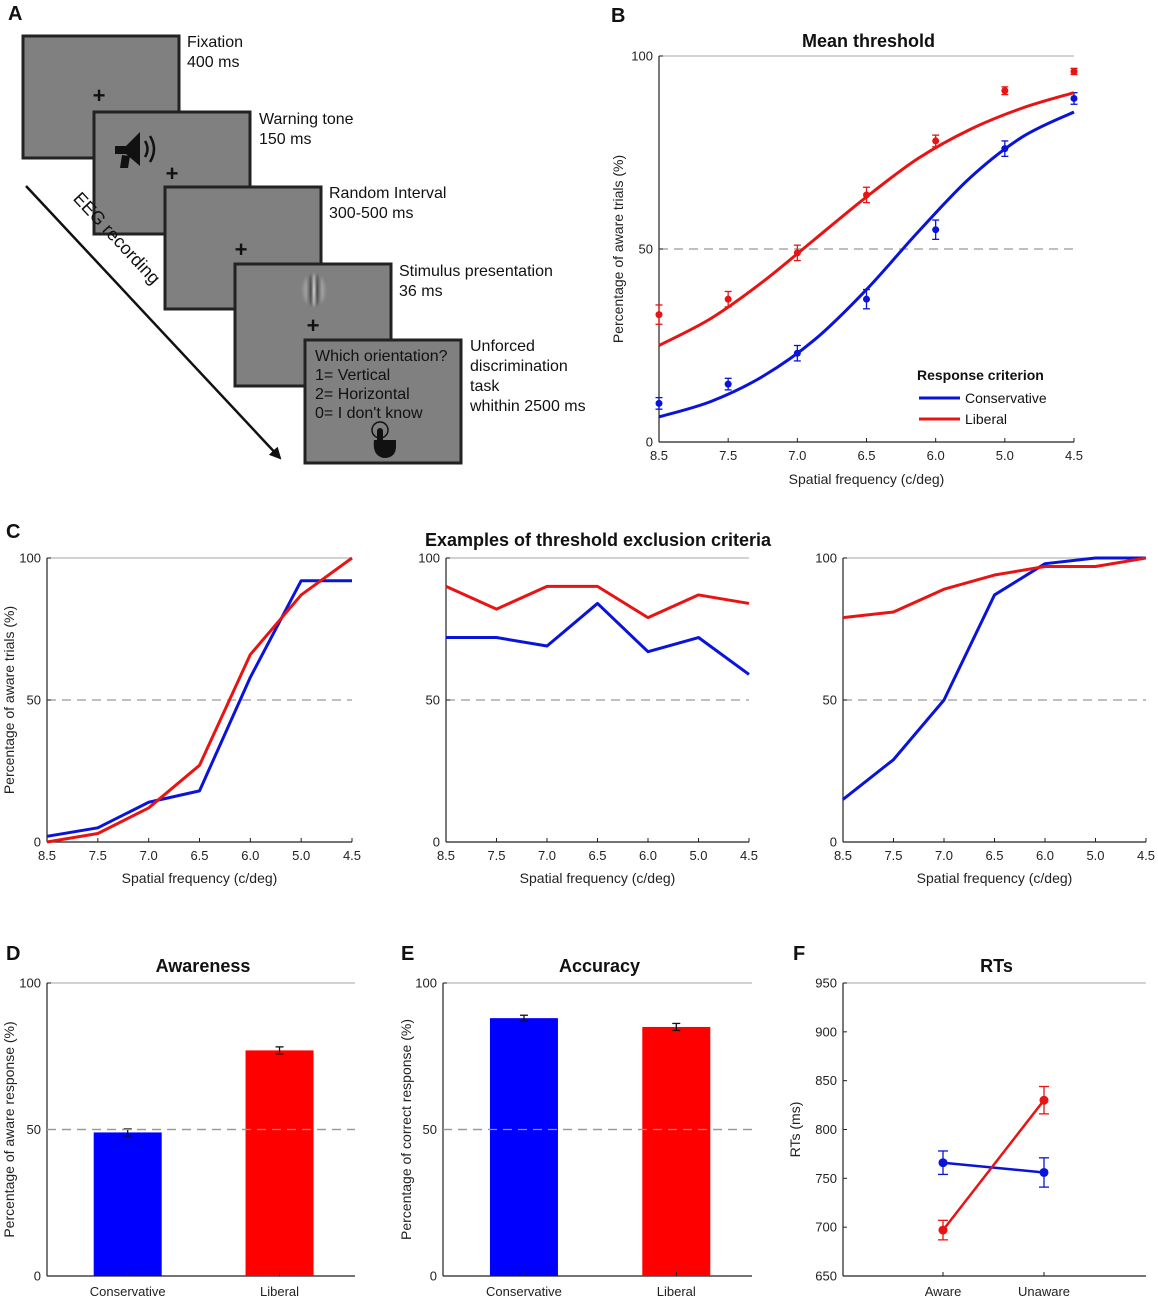 The width and height of the screenshot is (1158, 1300). Describe the element at coordinates (598, 878) in the screenshot. I see `x-axis-label: Spatial frequency (c/deg)` at that location.